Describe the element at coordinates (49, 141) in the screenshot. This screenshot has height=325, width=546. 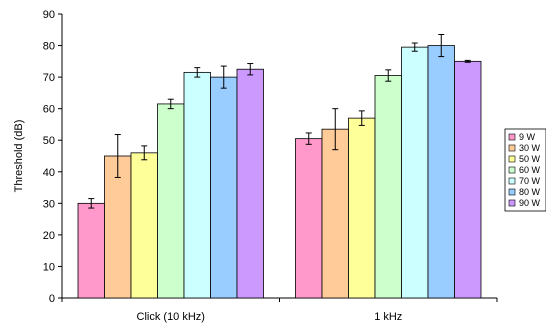
I see `y-tick-label: 50` at that location.